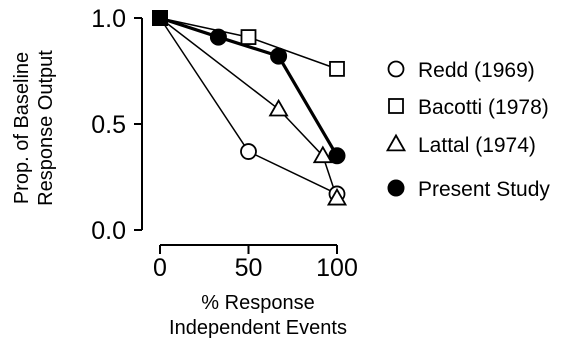 The image size is (577, 347). Describe the element at coordinates (258, 315) in the screenshot. I see `x-axis-title: % Response Independent Events` at that location.